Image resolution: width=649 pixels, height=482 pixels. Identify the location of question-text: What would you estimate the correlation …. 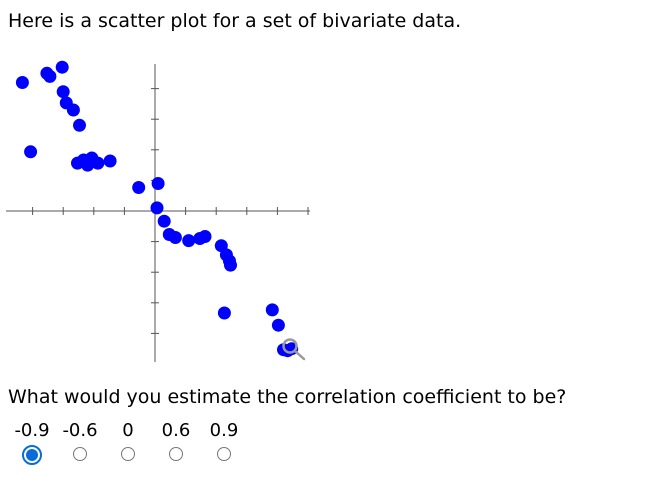
(287, 397).